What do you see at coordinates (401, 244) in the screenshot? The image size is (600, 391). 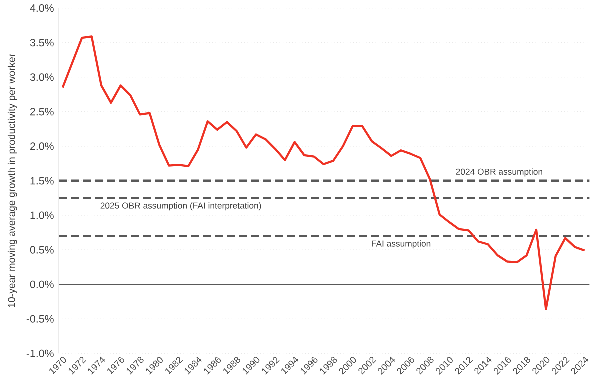 I see `ref-line-label: FAI assumption` at bounding box center [401, 244].